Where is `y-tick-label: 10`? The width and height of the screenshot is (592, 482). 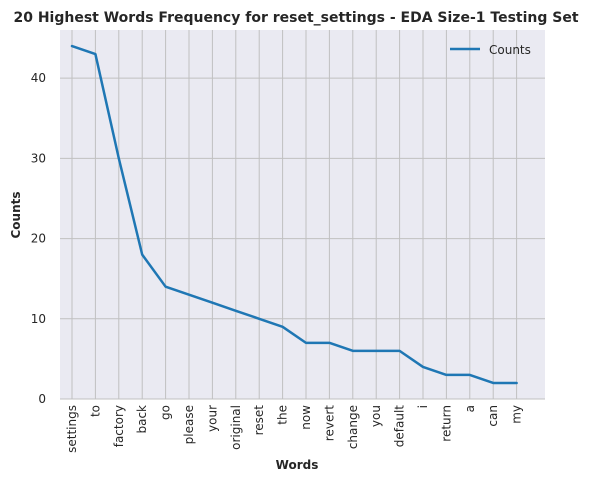 y-tick-label: 10 is located at coordinates (38, 319).